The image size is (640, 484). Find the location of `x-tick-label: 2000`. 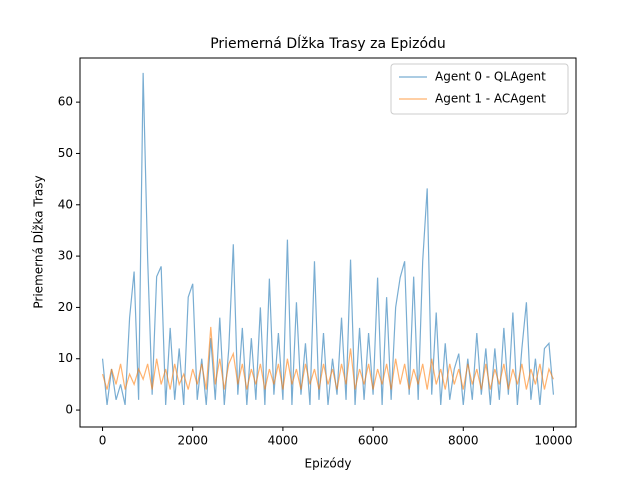

x-tick-label: 2000 is located at coordinates (192, 441).